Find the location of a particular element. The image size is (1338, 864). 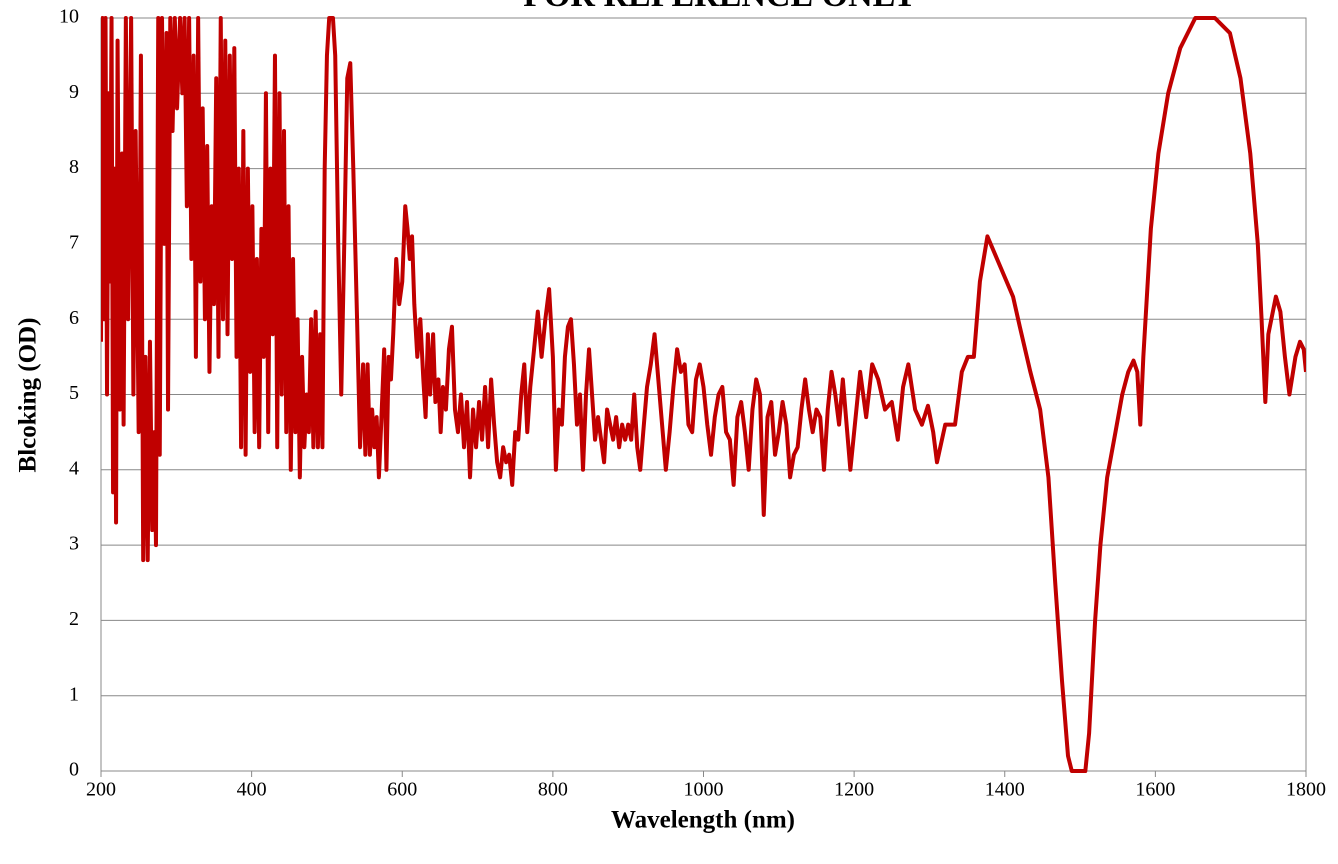

y-tick-label: 5 is located at coordinates (74, 393).